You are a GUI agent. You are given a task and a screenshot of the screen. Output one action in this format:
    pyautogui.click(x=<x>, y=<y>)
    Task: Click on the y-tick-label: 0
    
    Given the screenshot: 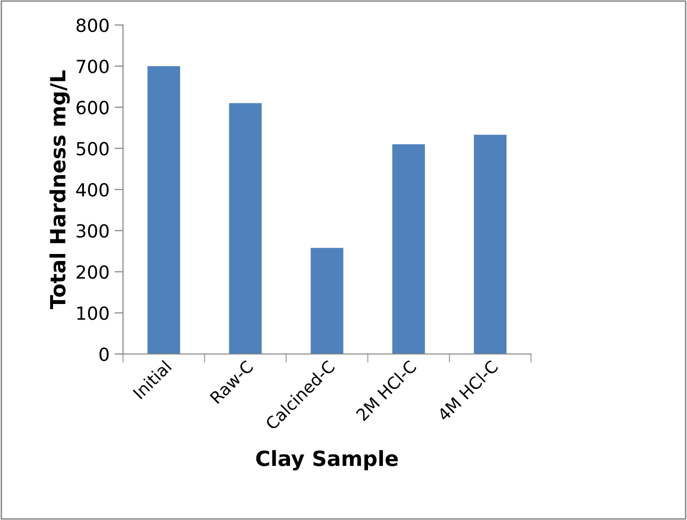 What is the action you would take?
    pyautogui.click(x=104, y=354)
    